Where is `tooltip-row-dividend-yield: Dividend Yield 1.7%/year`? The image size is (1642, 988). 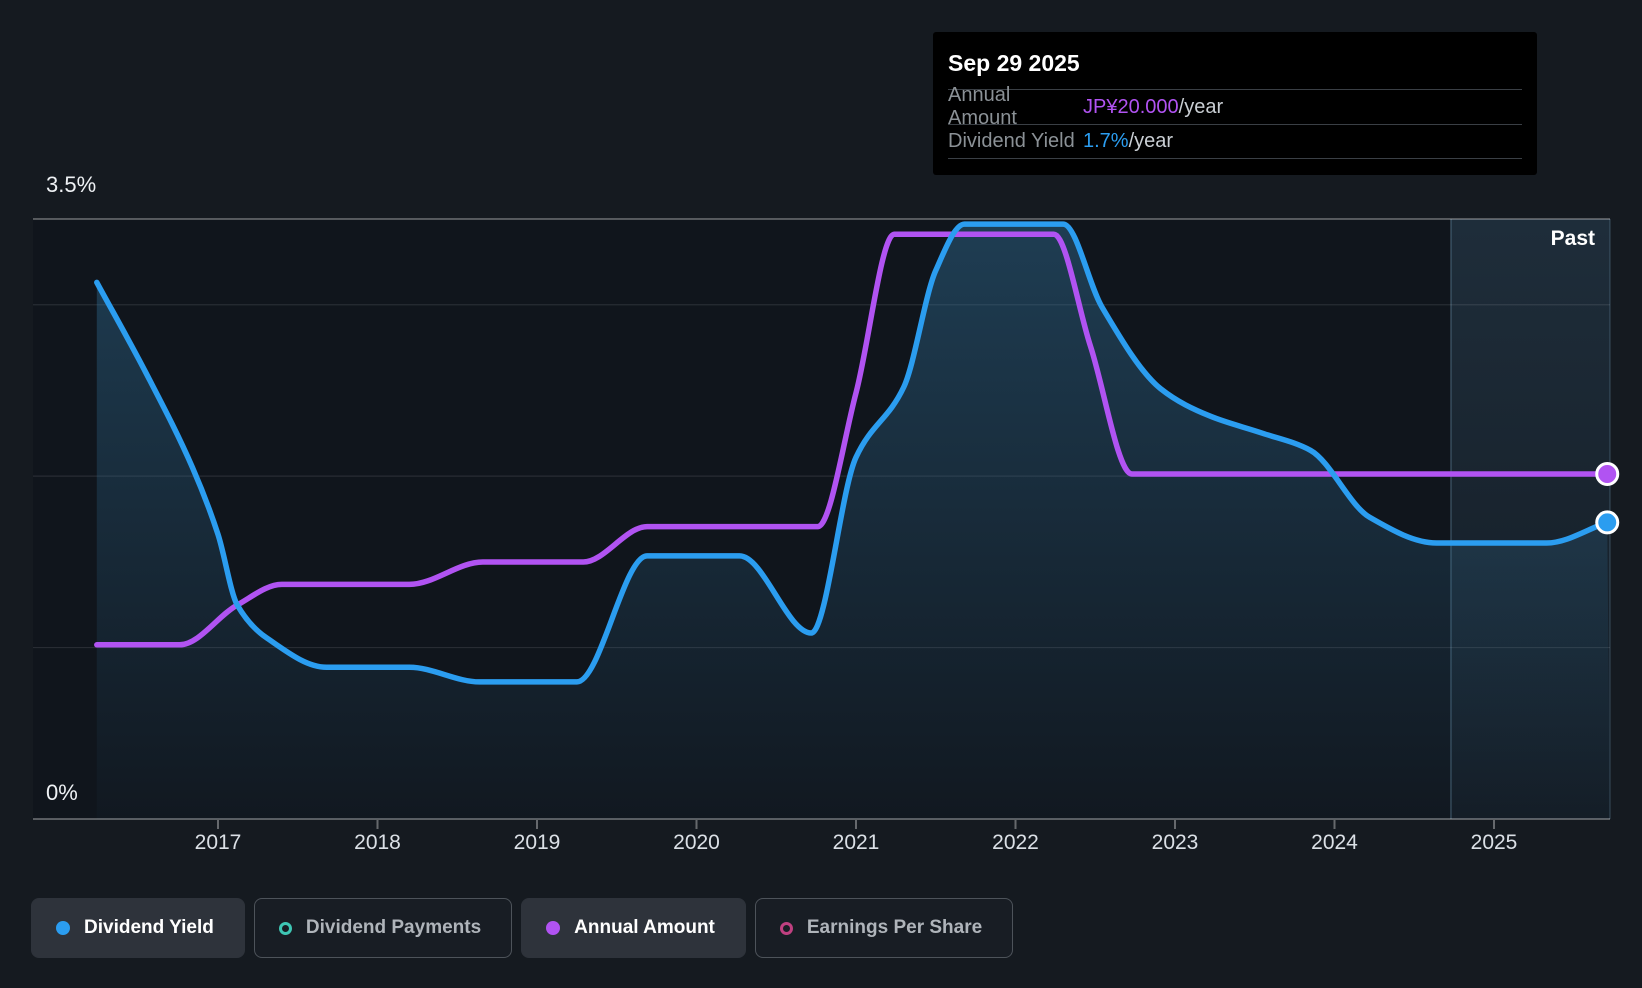
tooltip-row-dividend-yield: Dividend Yield 1.7%/year is located at coordinates (1235, 141).